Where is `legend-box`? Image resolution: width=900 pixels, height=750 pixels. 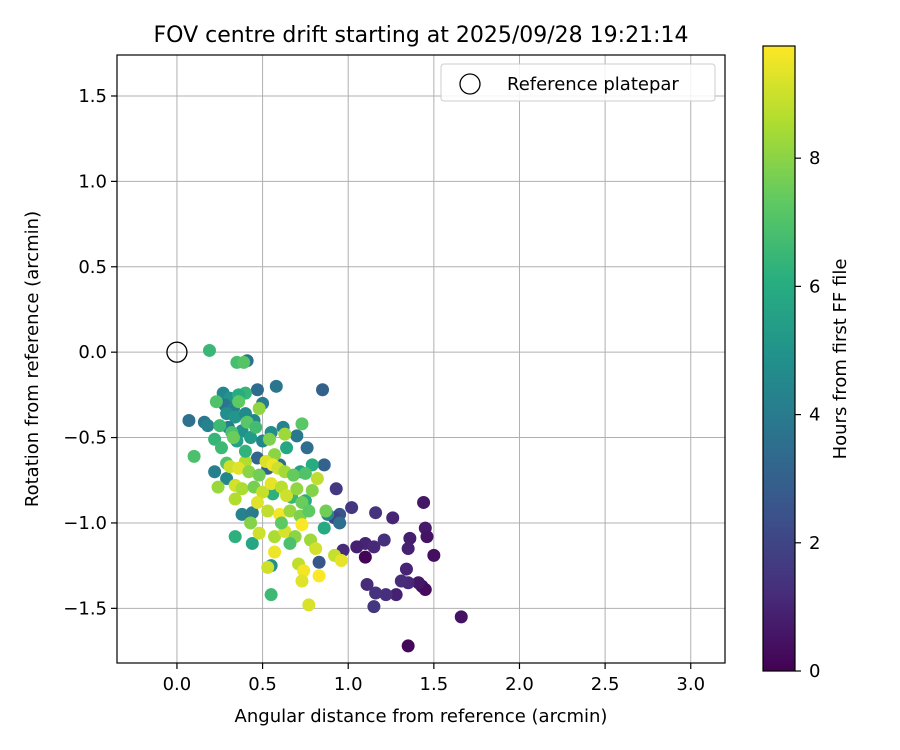 legend-box is located at coordinates (578, 82).